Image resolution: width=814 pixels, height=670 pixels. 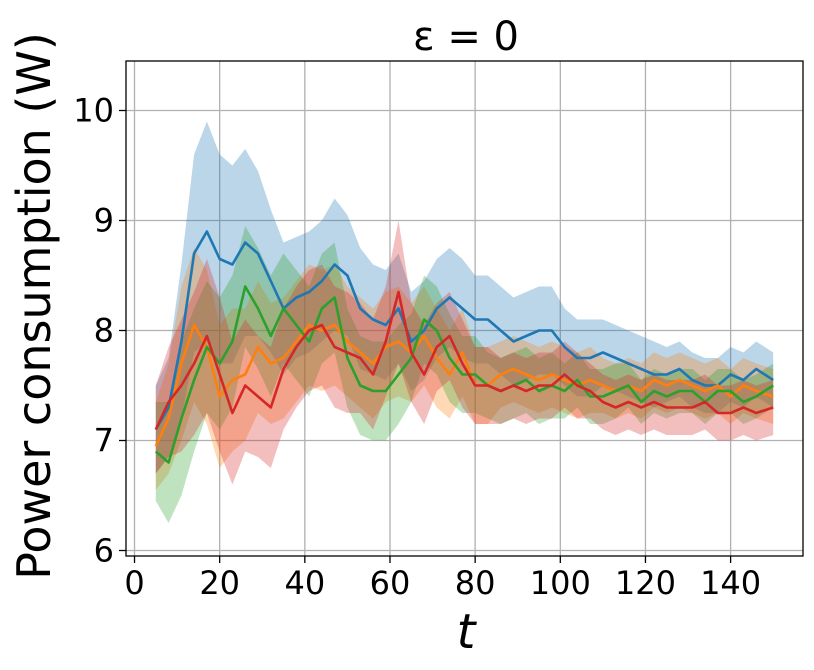 I want to click on x-tick-label: 120, so click(x=645, y=583).